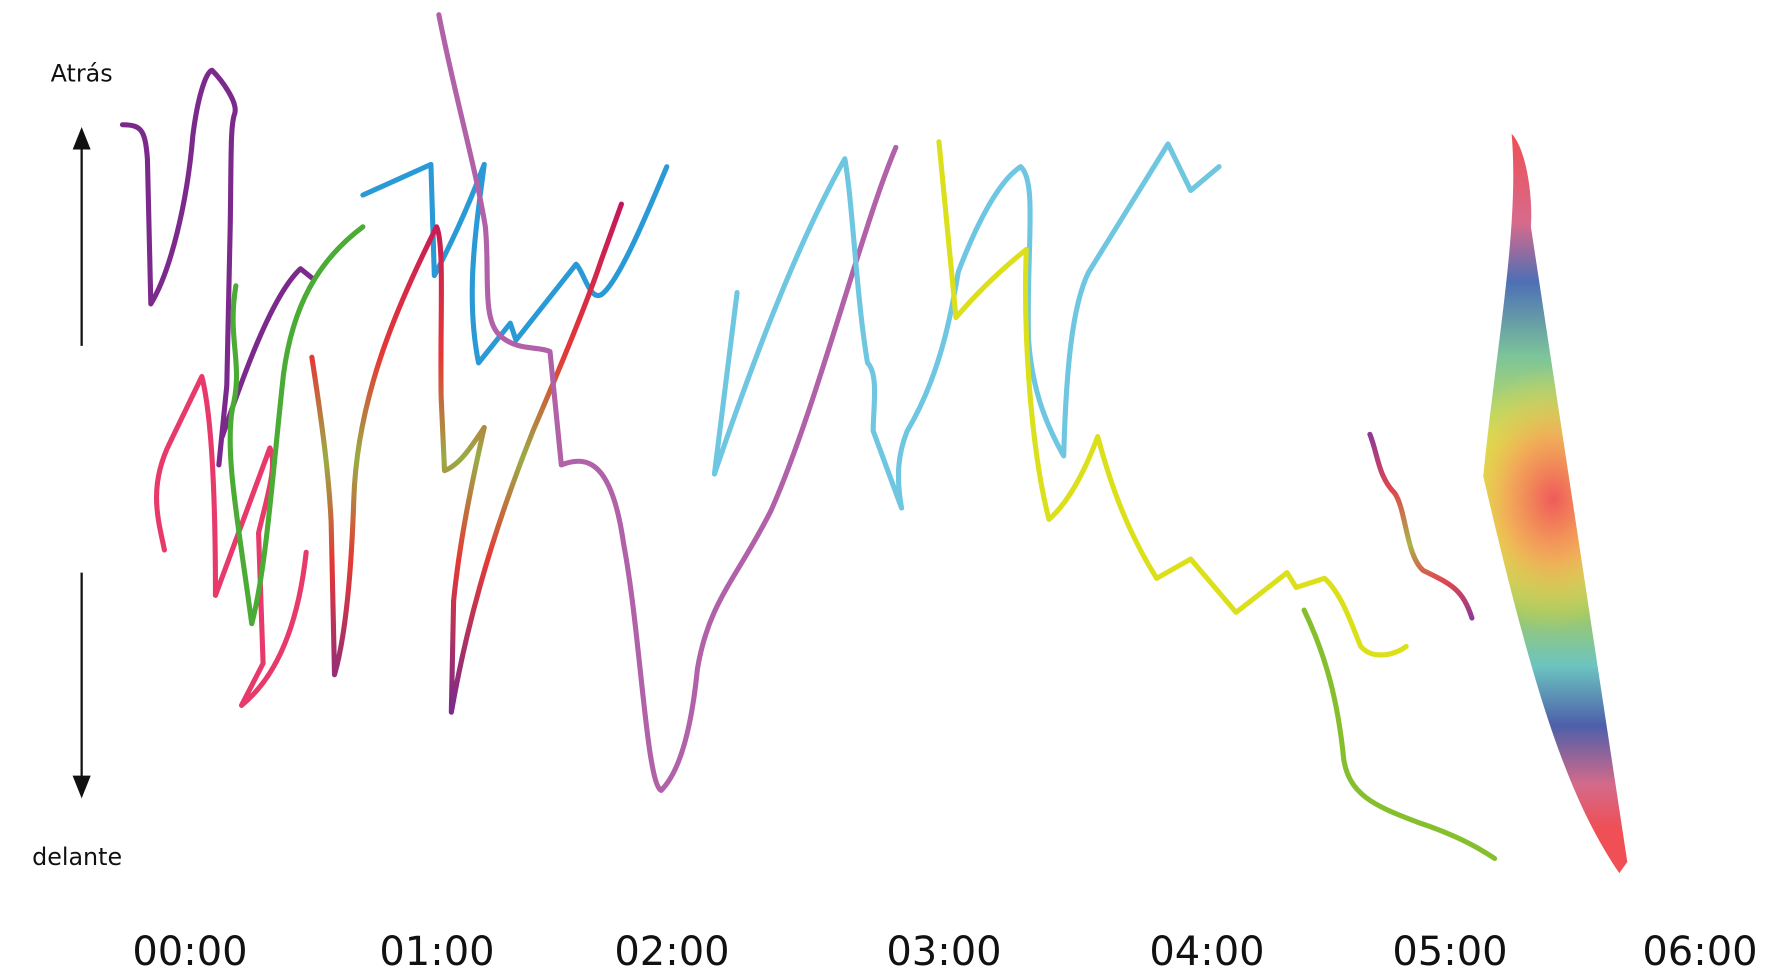 Image resolution: width=1774 pixels, height=978 pixels. Describe the element at coordinates (1449, 952) in the screenshot. I see `time-label: 05:00` at that location.